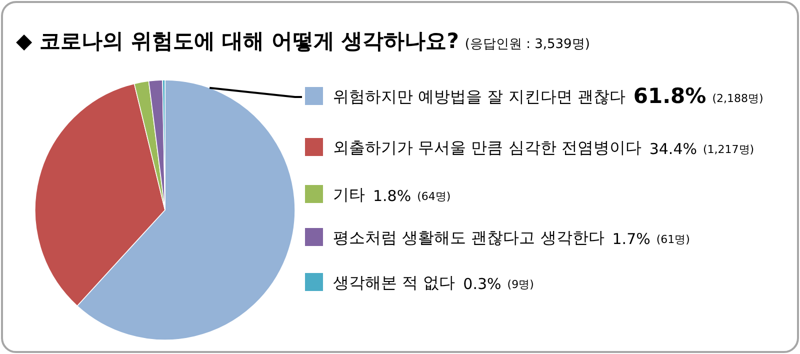  What do you see at coordinates (237, 41) in the screenshot?
I see `chart-title: ◆ 코로나의 위험도에 대해 어떻게 생각하나요?` at bounding box center [237, 41].